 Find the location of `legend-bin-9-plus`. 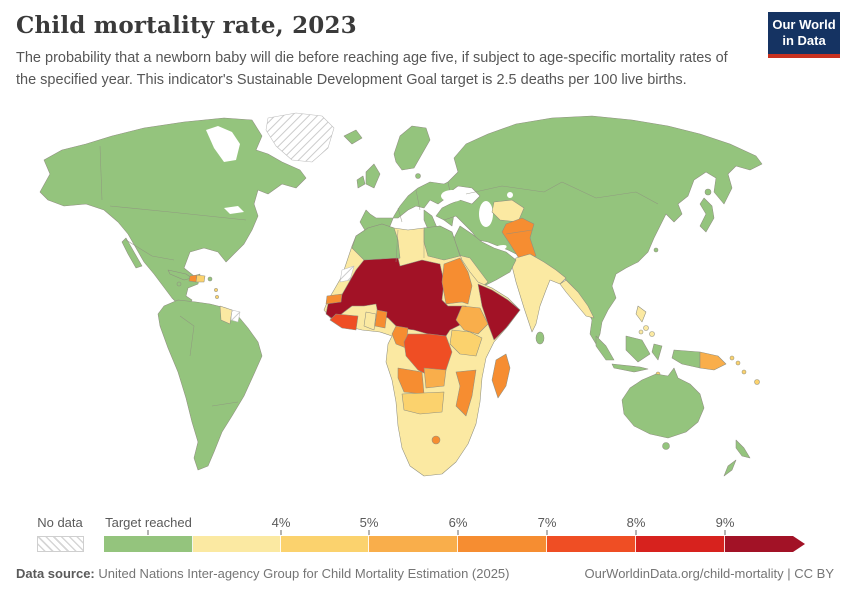

legend-bin-9-plus is located at coordinates (759, 544).